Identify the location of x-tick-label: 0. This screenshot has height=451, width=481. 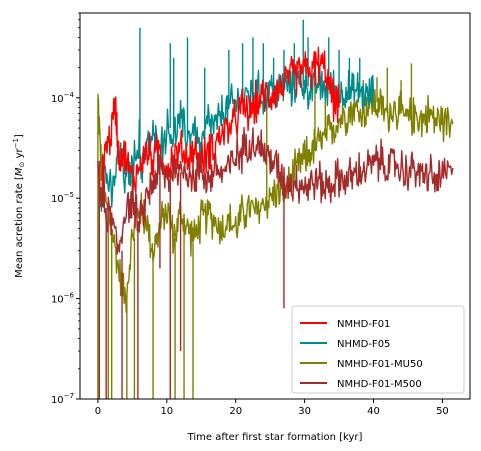
(98, 411).